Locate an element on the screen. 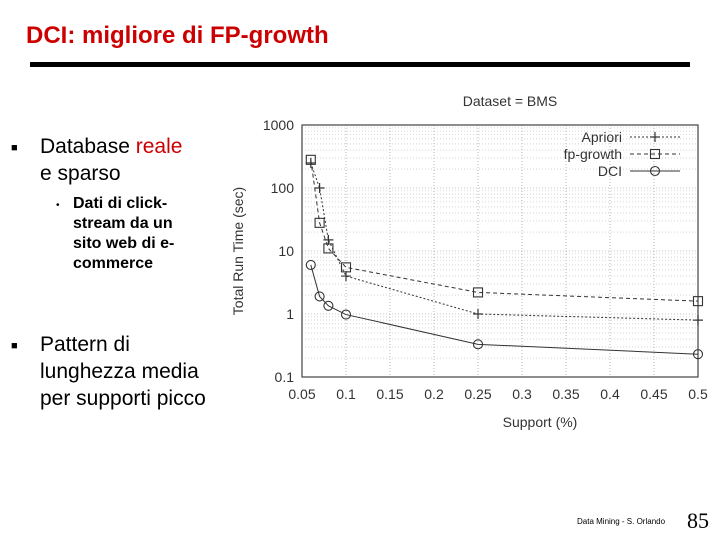  bullet-database-text-2: e sparso is located at coordinates (80, 173).